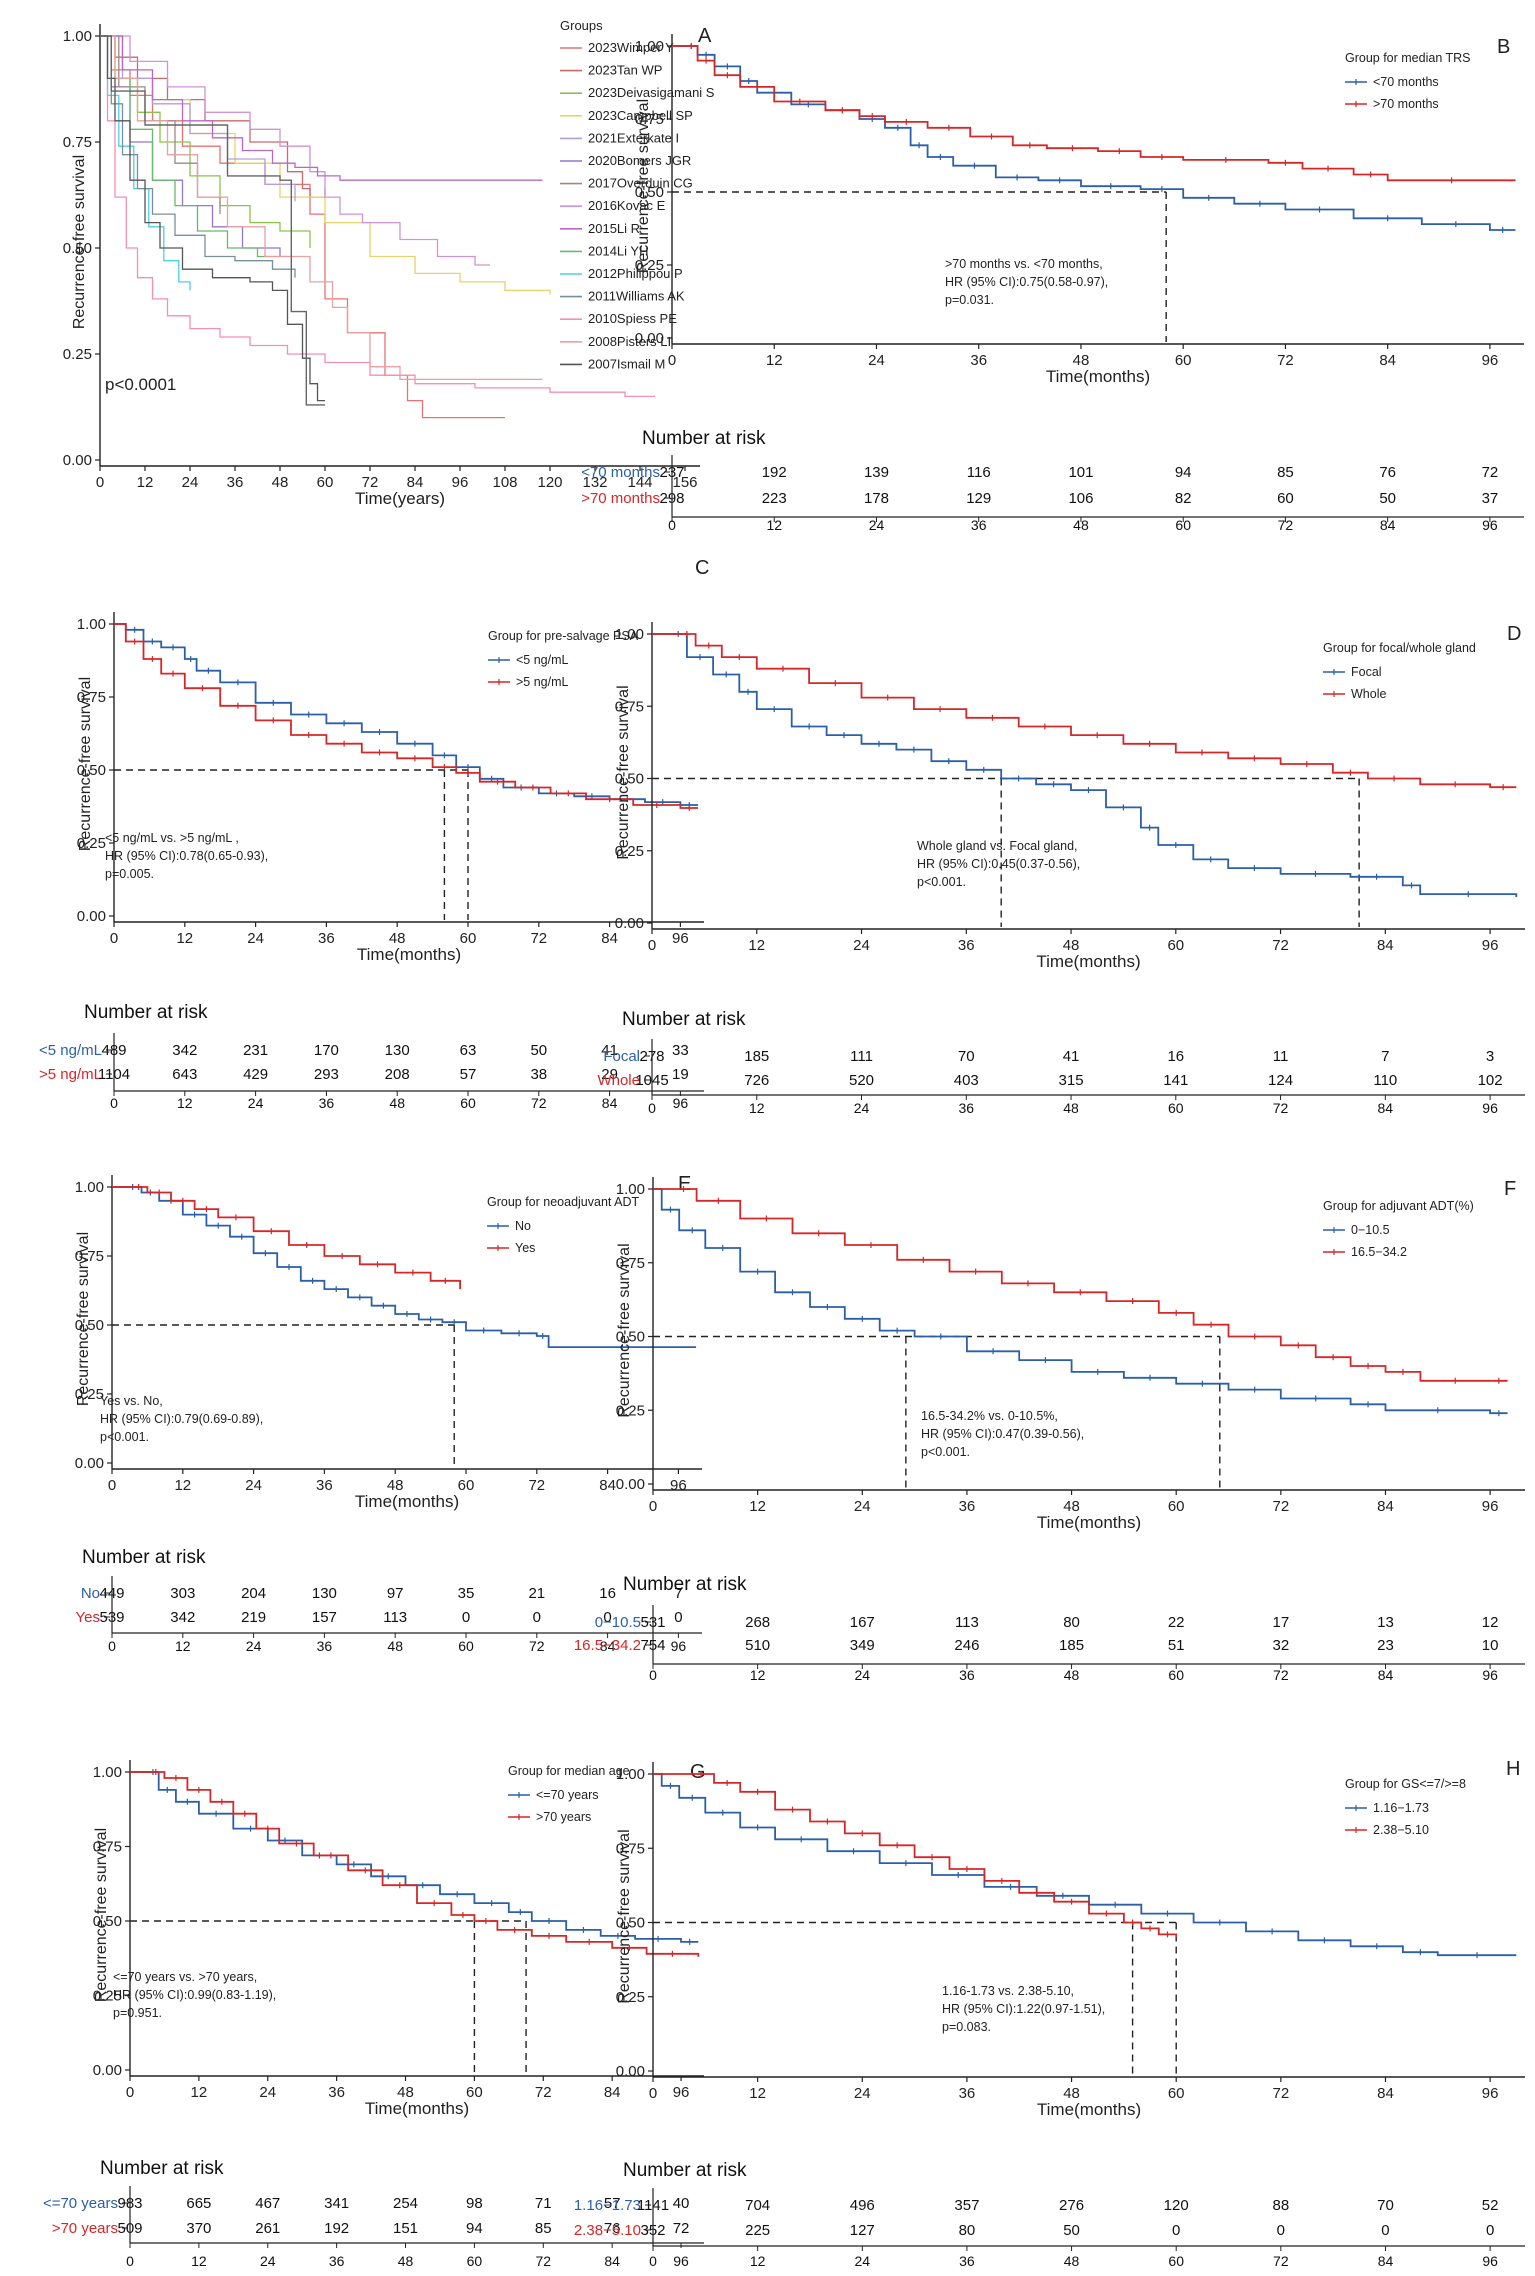  What do you see at coordinates (1405, 1807) in the screenshot?
I see `legend: Group for GS<=7/>=8 1.16−1.73 2.38−5.10` at bounding box center [1405, 1807].